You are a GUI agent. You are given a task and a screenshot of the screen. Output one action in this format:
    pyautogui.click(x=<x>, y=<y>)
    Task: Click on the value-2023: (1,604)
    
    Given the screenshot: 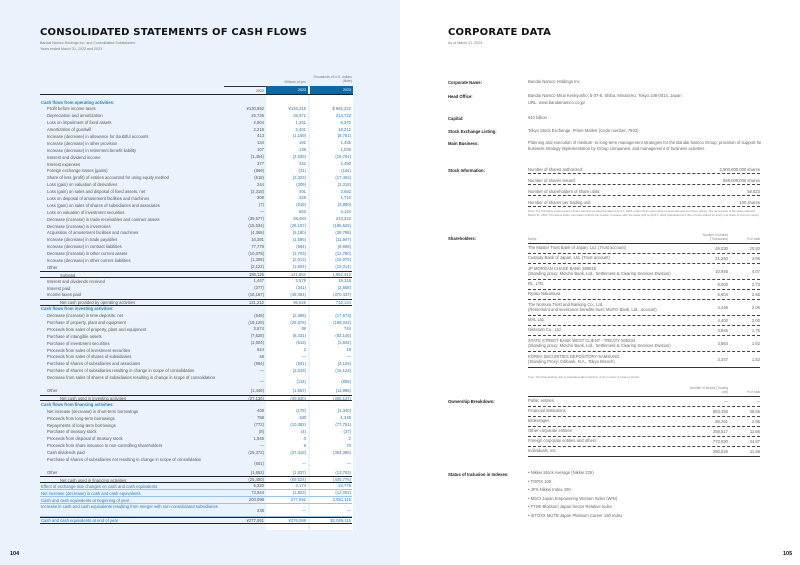 What is the action you would take?
    pyautogui.click(x=299, y=267)
    